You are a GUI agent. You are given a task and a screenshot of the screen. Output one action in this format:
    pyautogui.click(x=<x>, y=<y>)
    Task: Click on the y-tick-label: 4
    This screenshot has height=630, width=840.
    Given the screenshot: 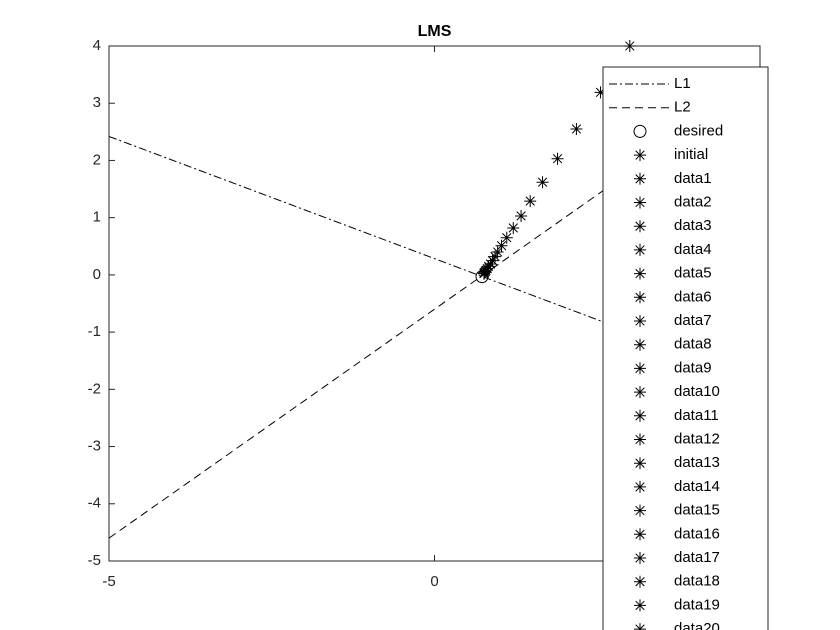 What is the action you would take?
    pyautogui.click(x=97, y=45)
    